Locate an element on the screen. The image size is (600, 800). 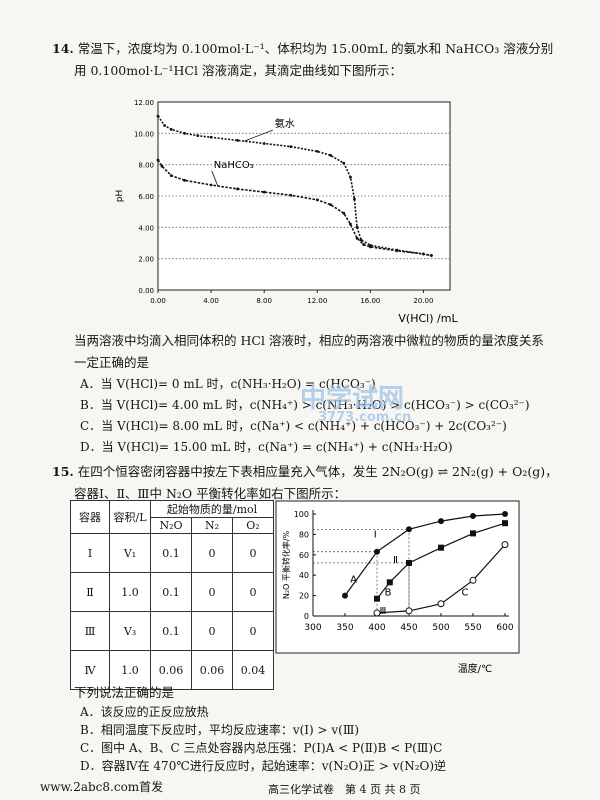
y-tick-label: 12.00 is located at coordinates (144, 103).